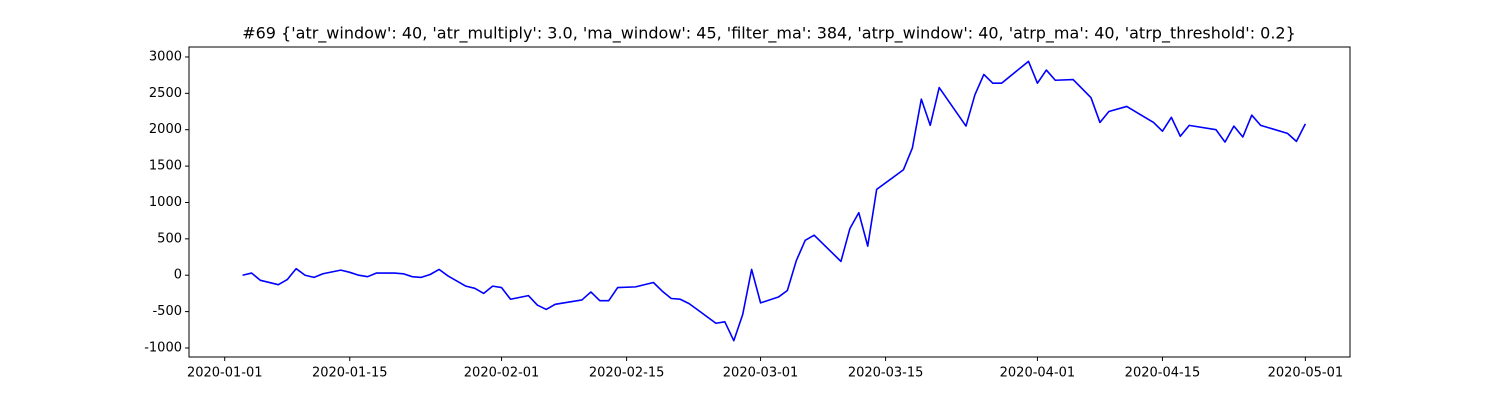 The width and height of the screenshot is (1500, 400). What do you see at coordinates (627, 373) in the screenshot?
I see `x-tick-label: 2020-02-15` at bounding box center [627, 373].